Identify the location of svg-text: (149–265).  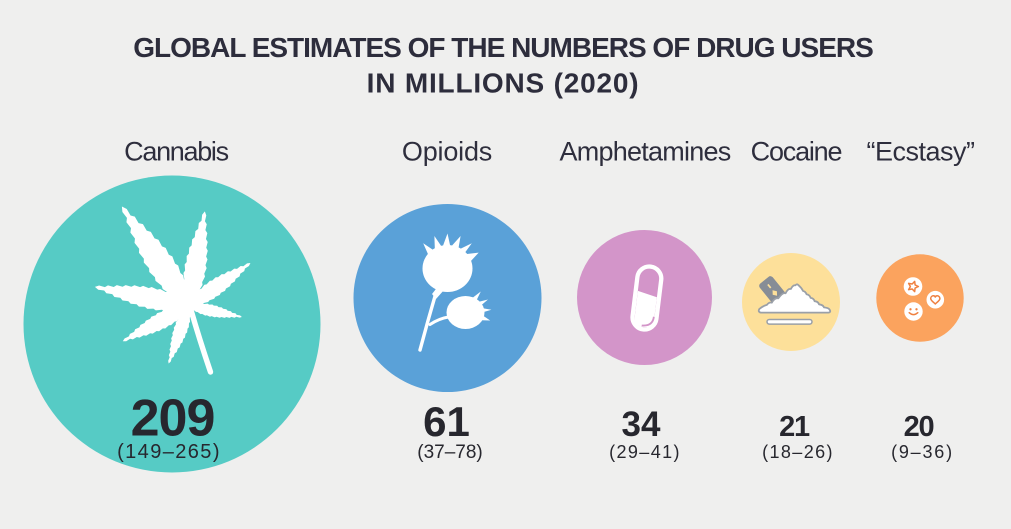
(169, 452).